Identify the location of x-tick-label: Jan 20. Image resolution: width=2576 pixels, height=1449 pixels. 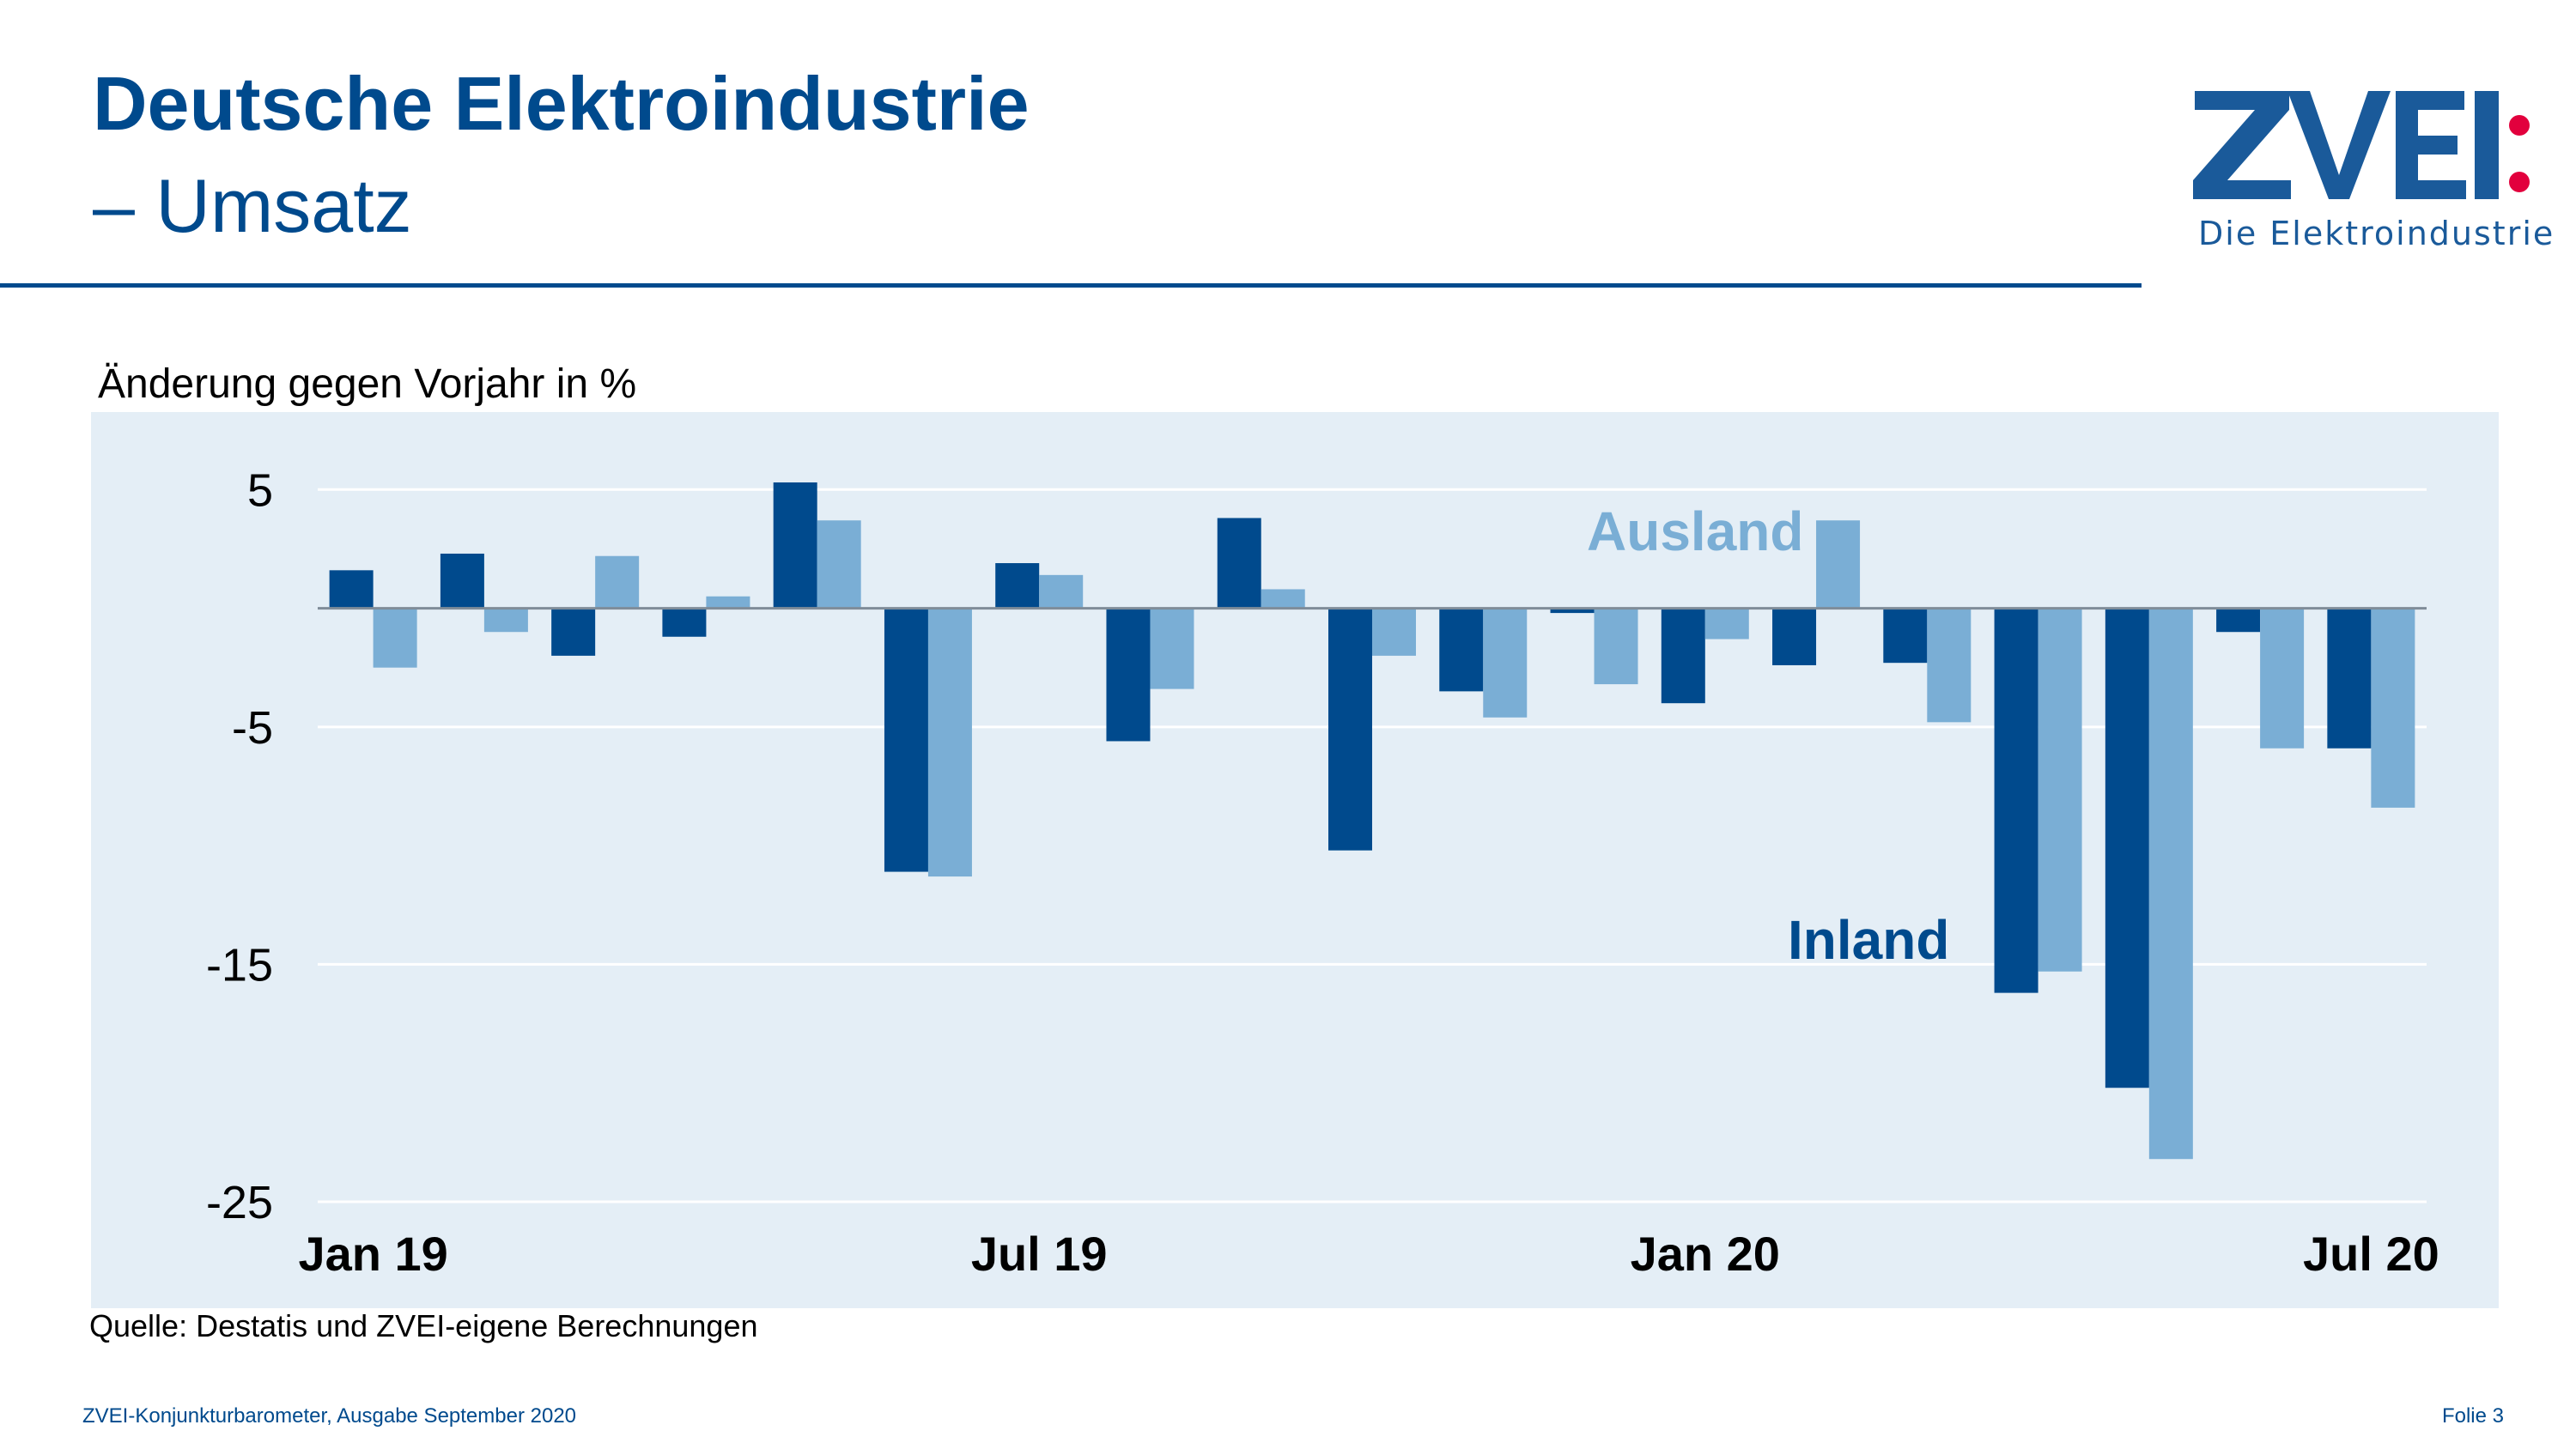
(1705, 1254).